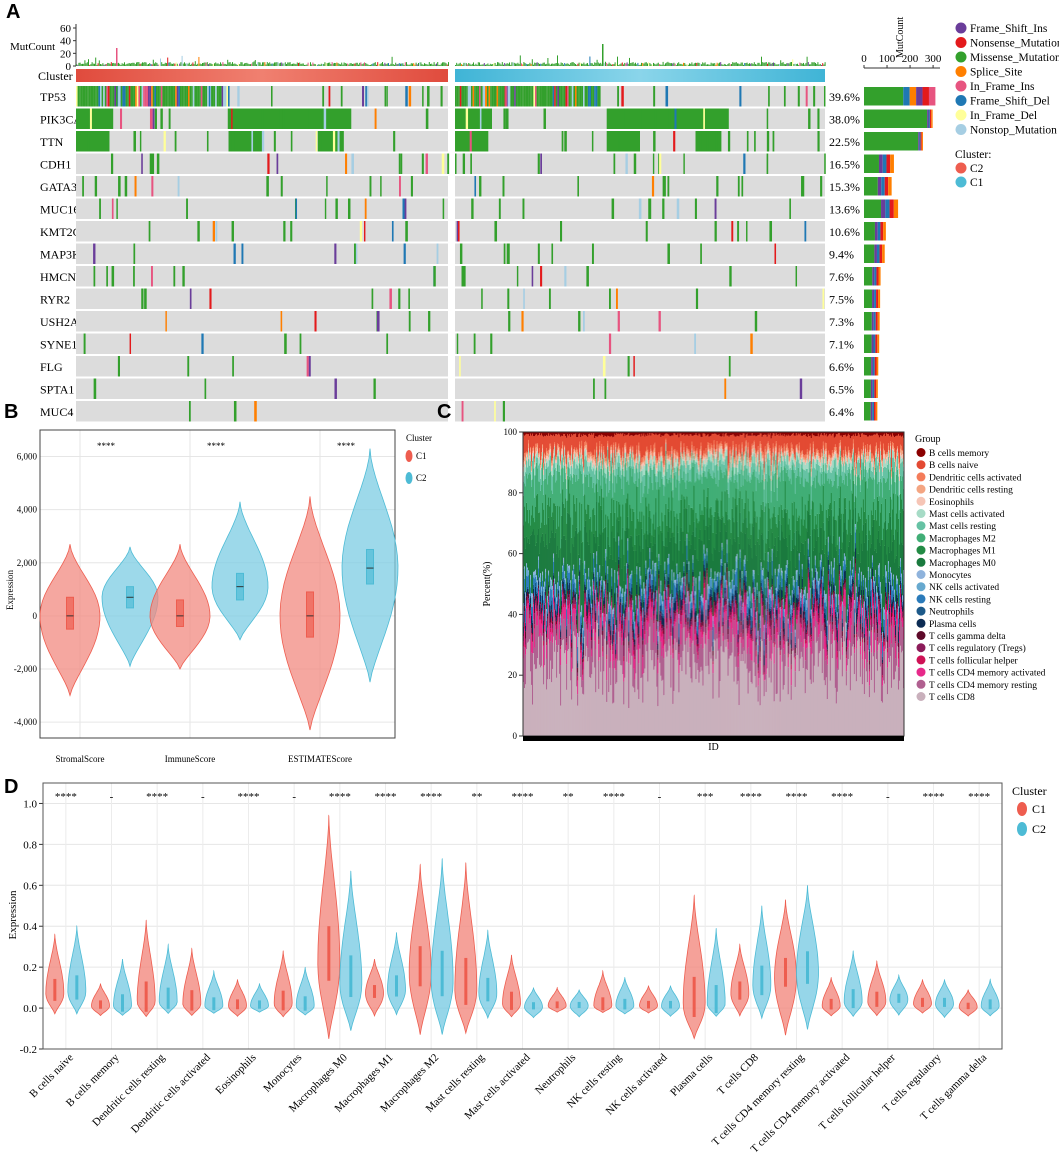 The height and width of the screenshot is (1158, 1059). I want to click on gene-percentage: 39.6%, so click(844, 97).